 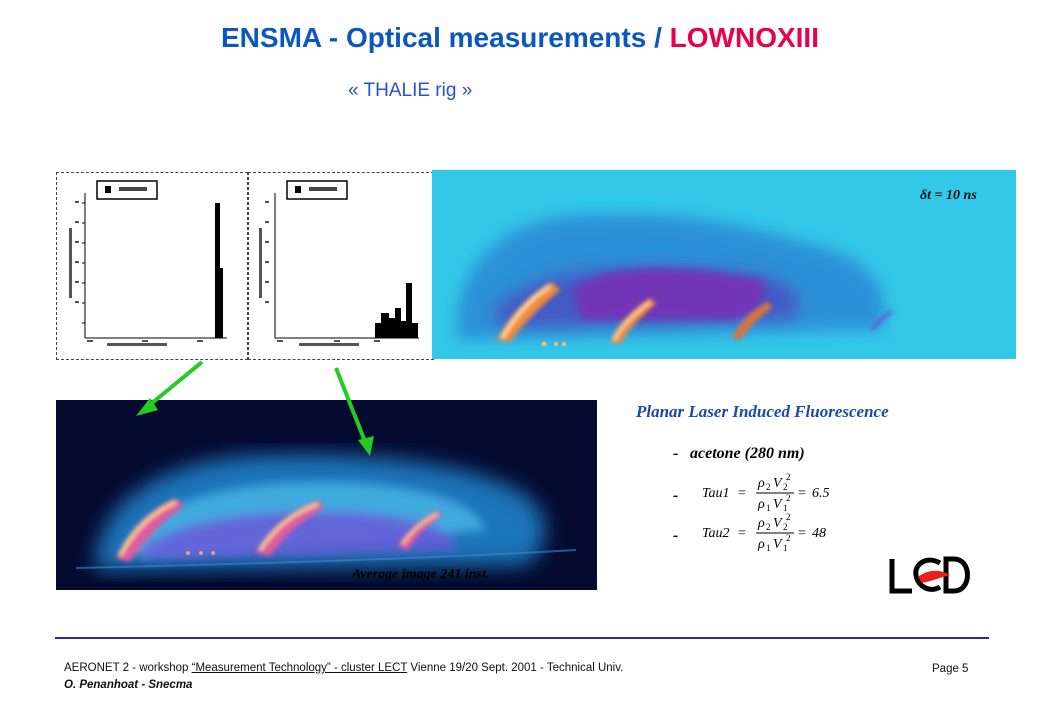 What do you see at coordinates (747, 453) in the screenshot?
I see `bullet-text-acetone: acetone (280 nm)` at bounding box center [747, 453].